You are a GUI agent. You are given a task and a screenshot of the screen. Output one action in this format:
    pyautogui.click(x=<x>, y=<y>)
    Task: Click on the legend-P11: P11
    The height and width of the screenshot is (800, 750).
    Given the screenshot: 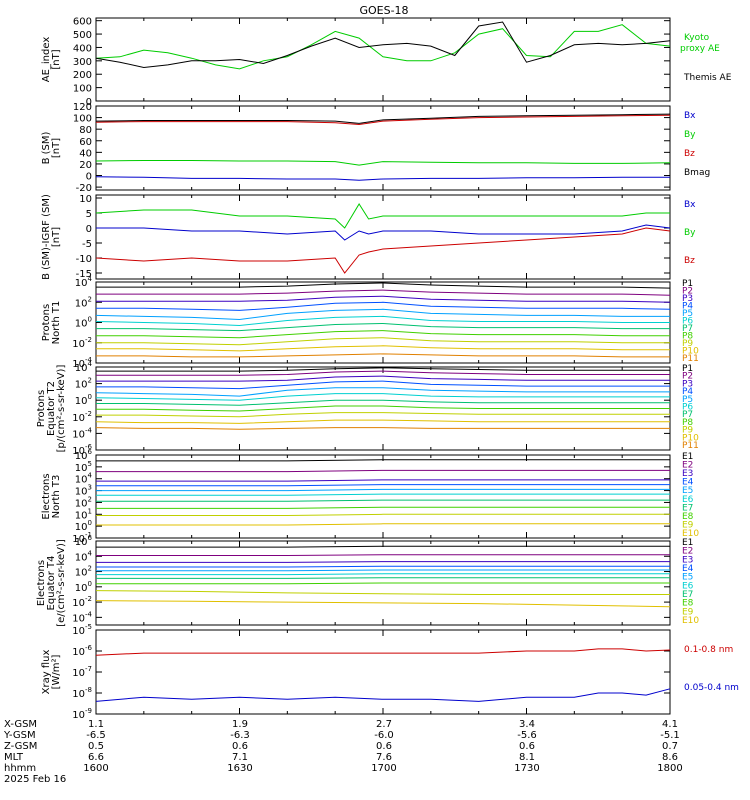 What is the action you would take?
    pyautogui.click(x=690, y=359)
    